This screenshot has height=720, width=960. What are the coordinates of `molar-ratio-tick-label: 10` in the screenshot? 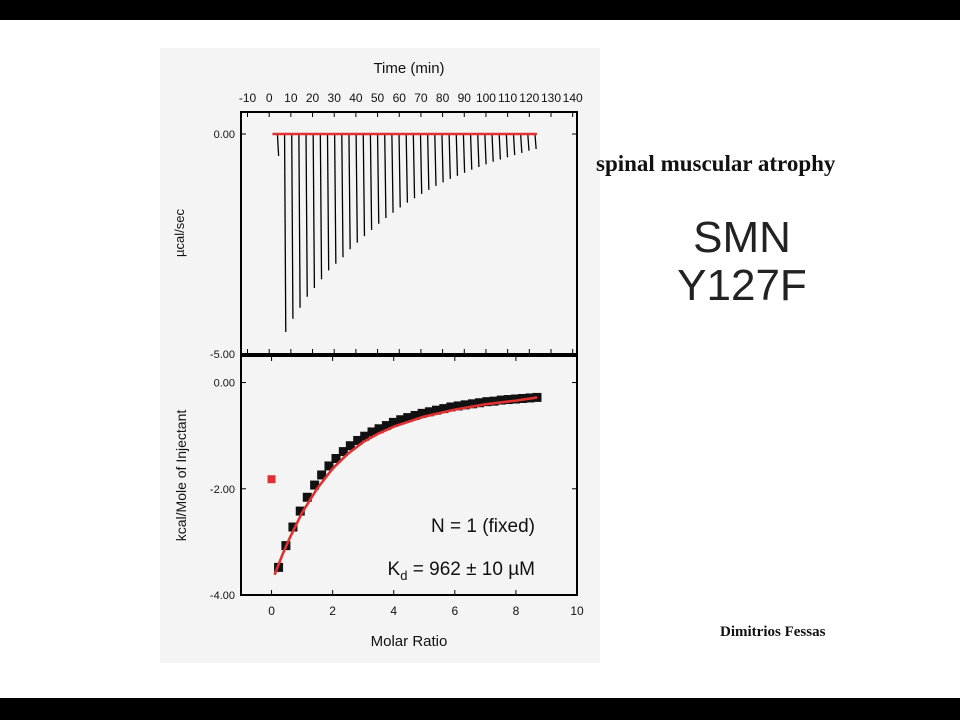 It's located at (577, 611).